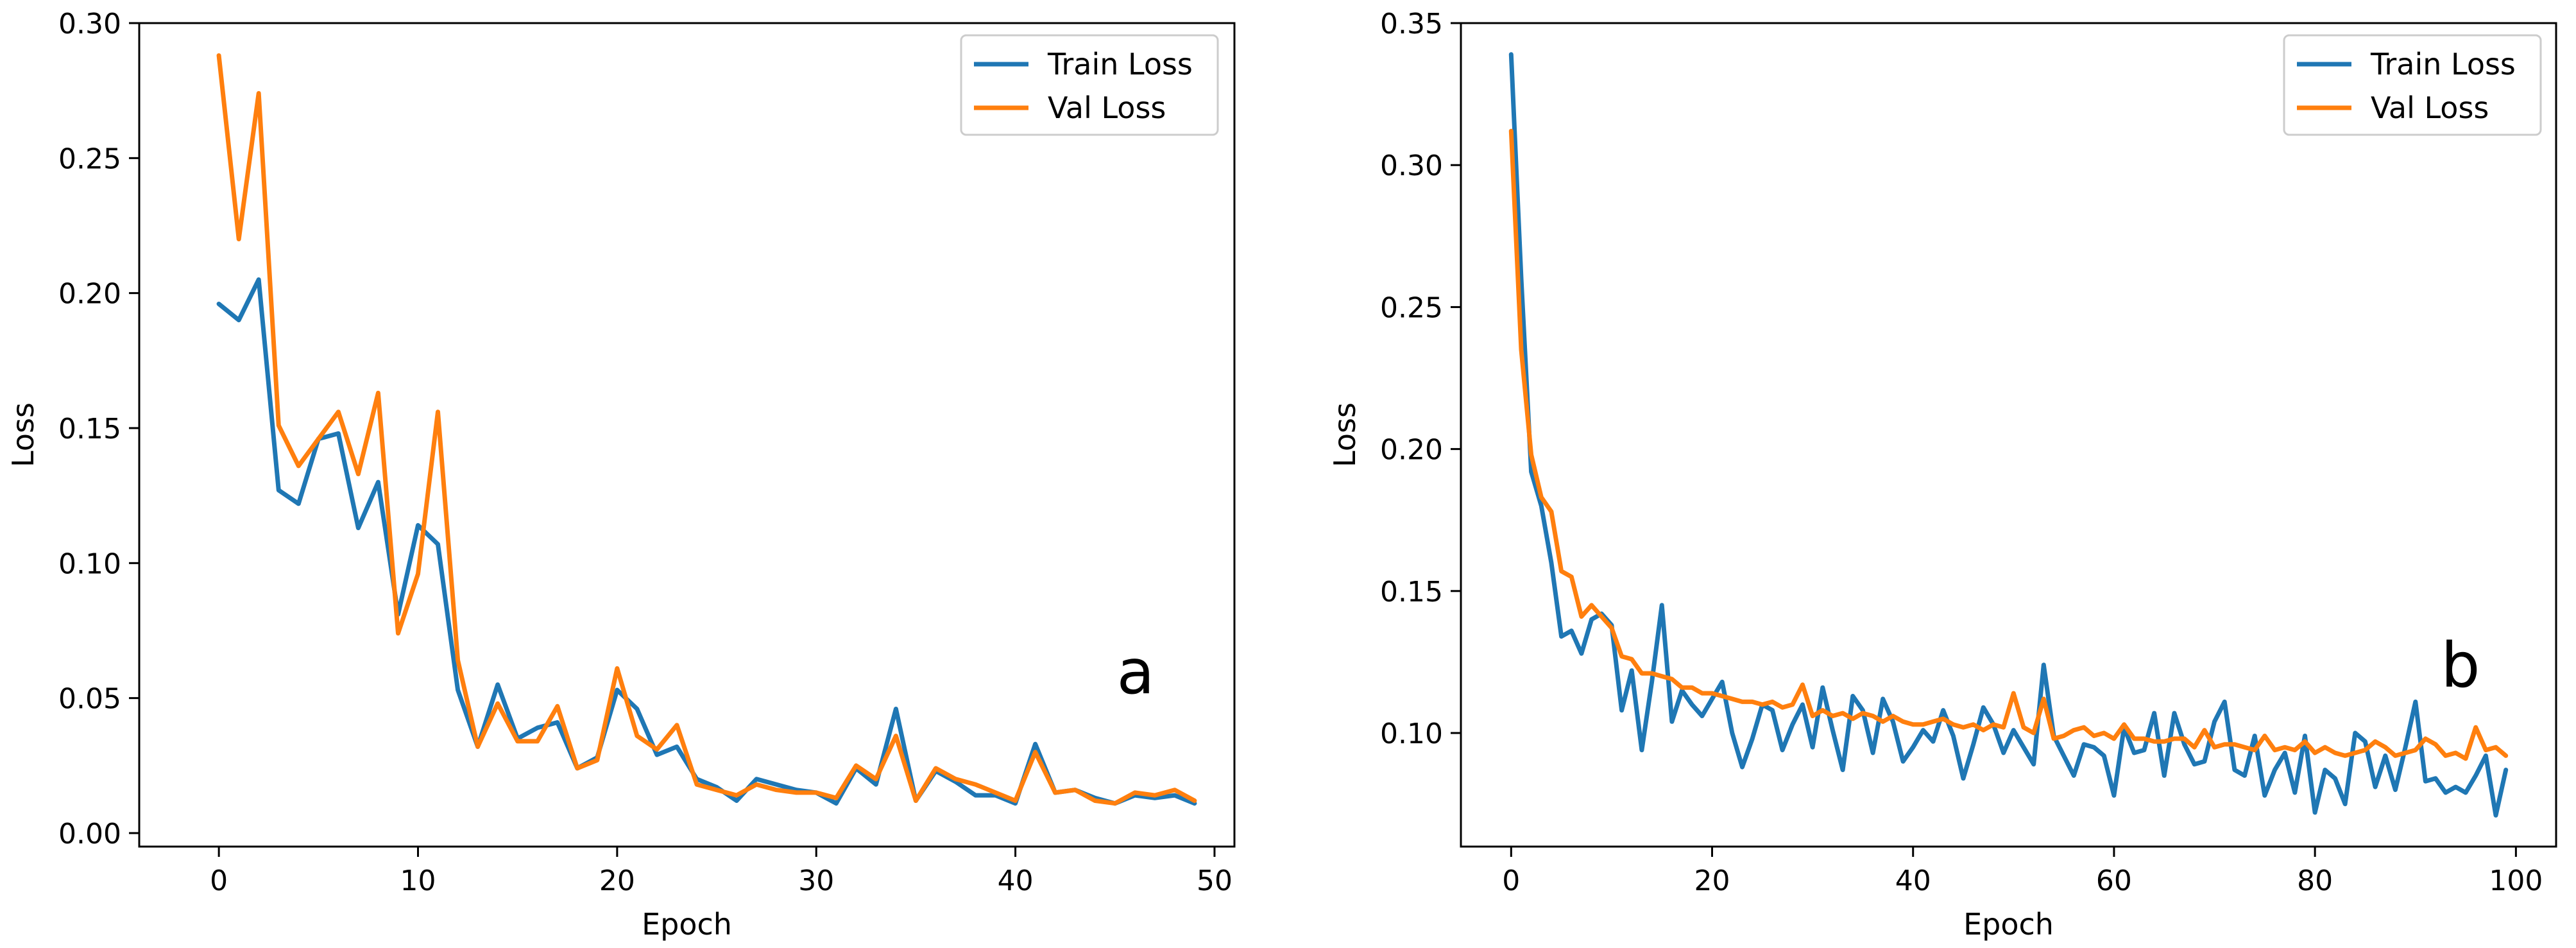  Describe the element at coordinates (2114, 881) in the screenshot. I see `x-tick-label: 60` at that location.